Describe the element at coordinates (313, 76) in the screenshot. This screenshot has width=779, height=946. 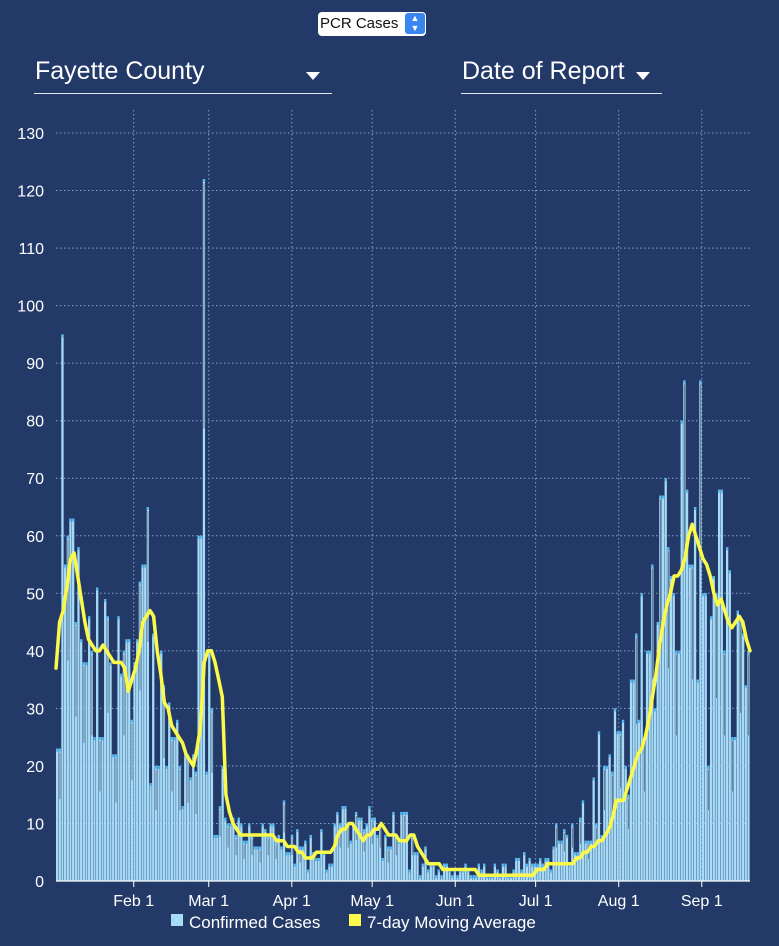
I see `caret-down-icon` at that location.